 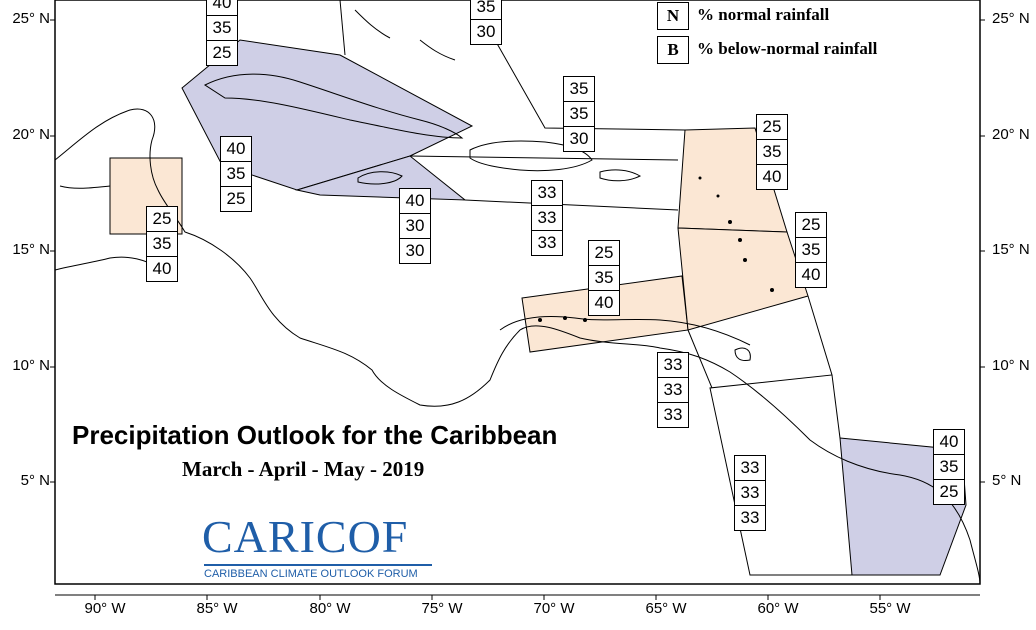 I want to click on lon-label: 70° W, so click(x=554, y=608).